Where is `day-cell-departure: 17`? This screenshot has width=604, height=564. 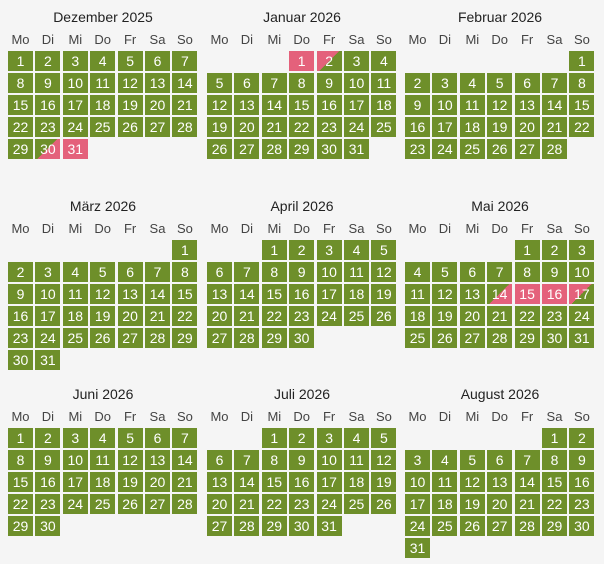
day-cell-departure: 17 is located at coordinates (582, 294).